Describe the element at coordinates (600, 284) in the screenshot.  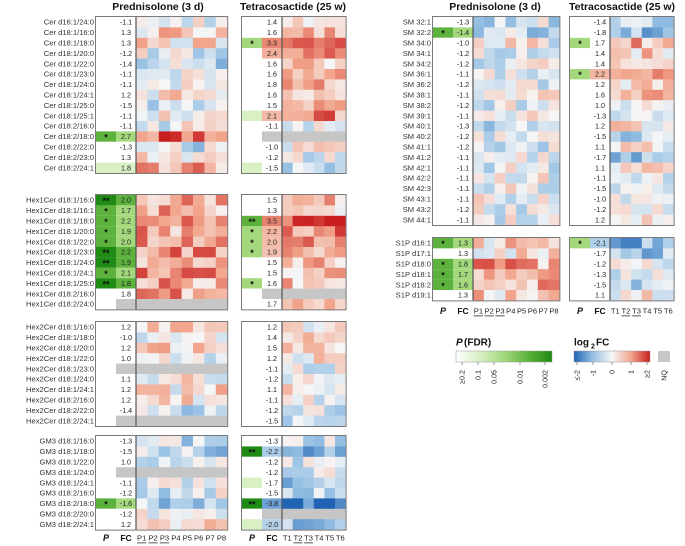
I see `tetra-fc-value: -1.5` at that location.